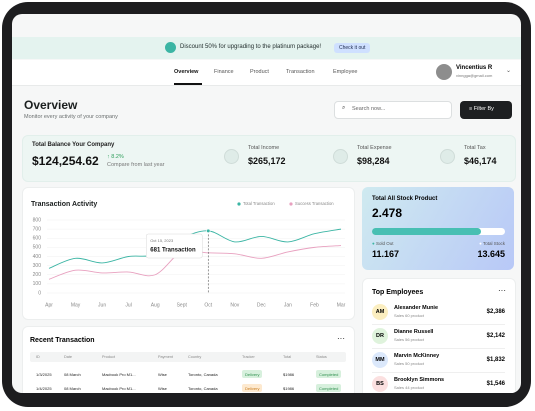 The image size is (535, 411). What do you see at coordinates (73, 145) in the screenshot?
I see `balance-label: Total Balance Your Company` at bounding box center [73, 145].